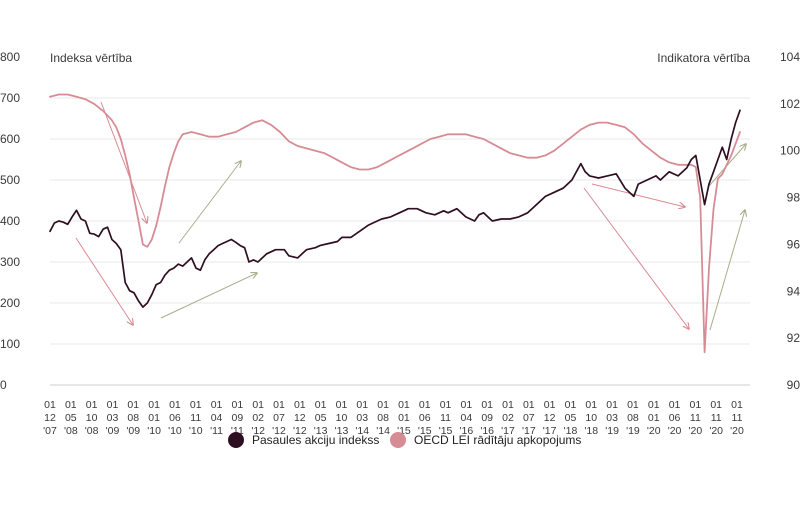  I want to click on y-right-tick-label: 100, so click(790, 151).